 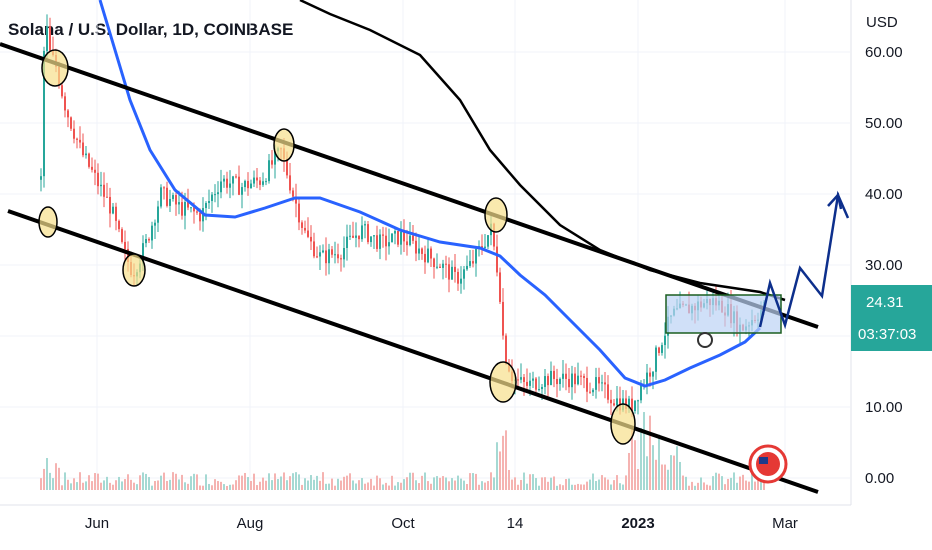 I want to click on chart-title: Solana / U.S. Dollar, 1D, COINBASE, so click(x=151, y=29).